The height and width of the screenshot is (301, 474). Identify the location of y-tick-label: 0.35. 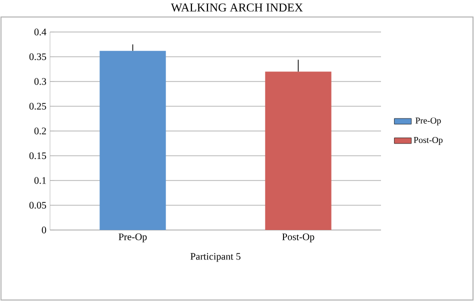
(37, 56).